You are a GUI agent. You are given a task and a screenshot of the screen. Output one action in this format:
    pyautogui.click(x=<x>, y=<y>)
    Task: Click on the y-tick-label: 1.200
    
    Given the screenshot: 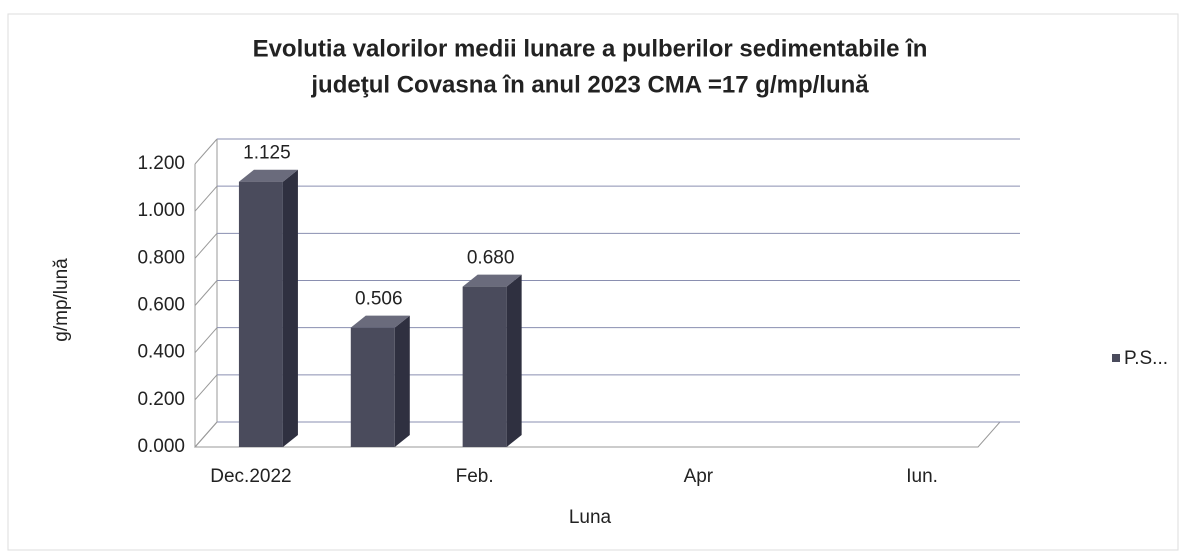 What is the action you would take?
    pyautogui.click(x=161, y=163)
    